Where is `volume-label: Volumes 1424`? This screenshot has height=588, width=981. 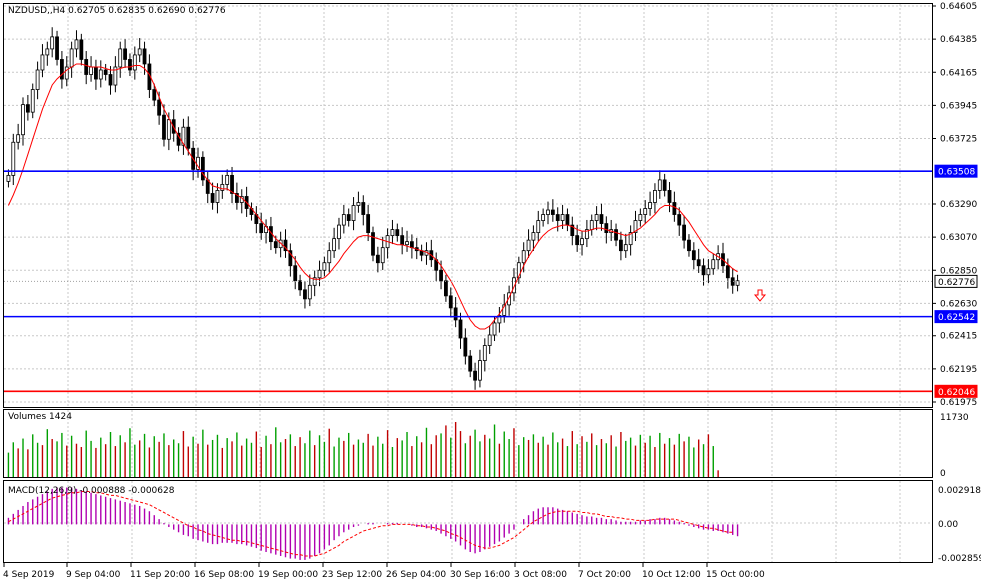 volume-label: Volumes 1424 is located at coordinates (40, 417).